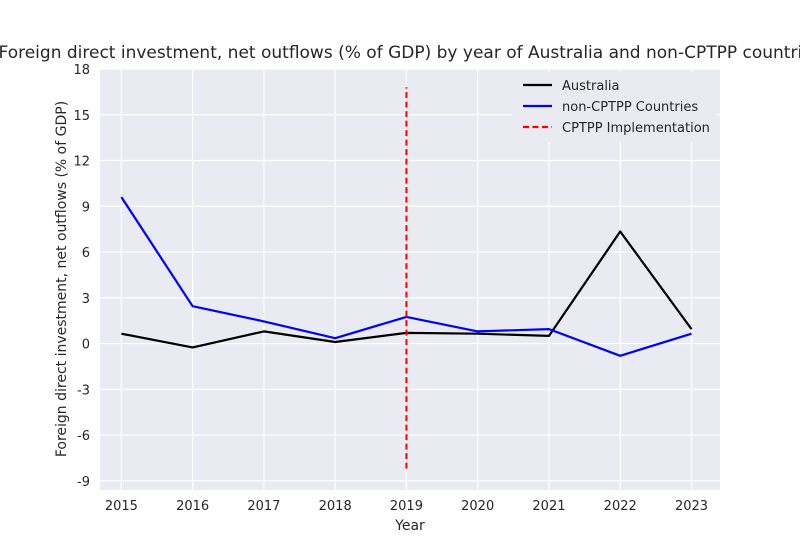  What do you see at coordinates (83, 436) in the screenshot?
I see `y-tick-label: -6` at bounding box center [83, 436].